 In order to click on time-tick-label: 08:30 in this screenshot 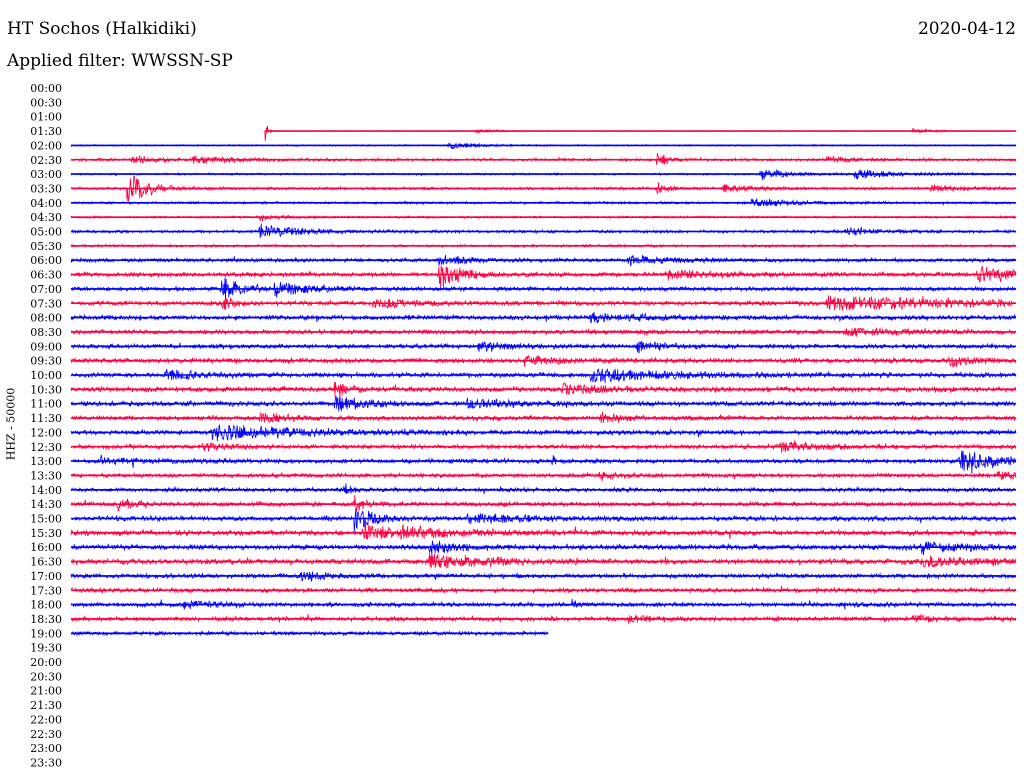, I will do `click(46, 332)`.